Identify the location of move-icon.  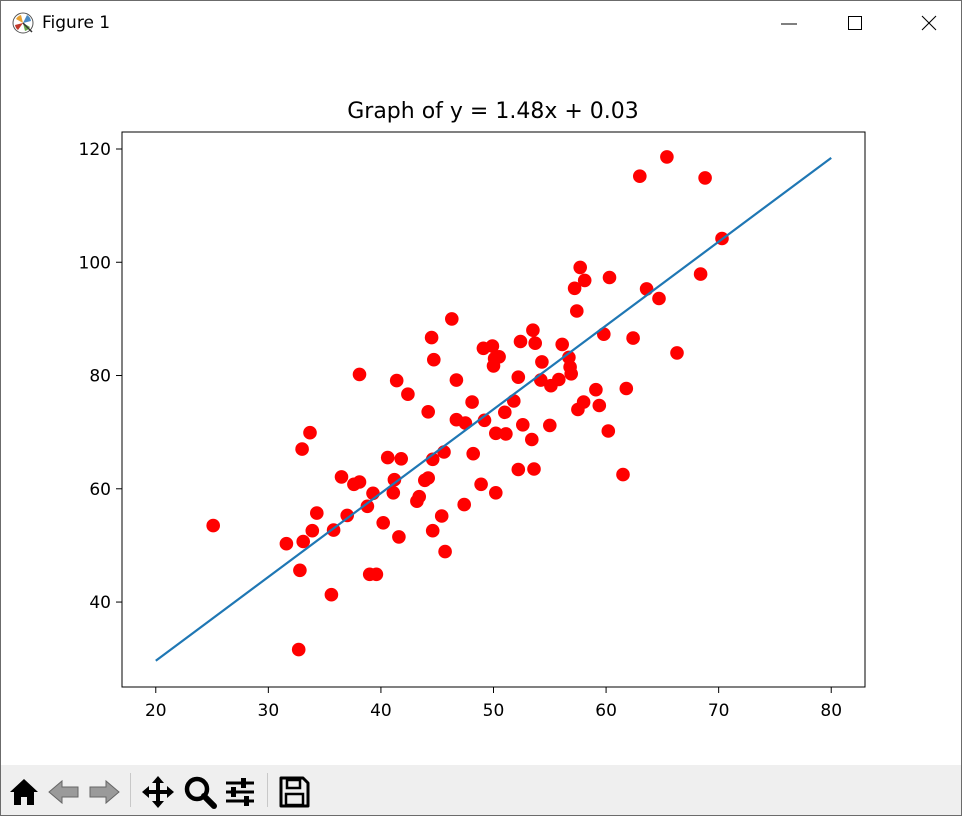
(158, 792).